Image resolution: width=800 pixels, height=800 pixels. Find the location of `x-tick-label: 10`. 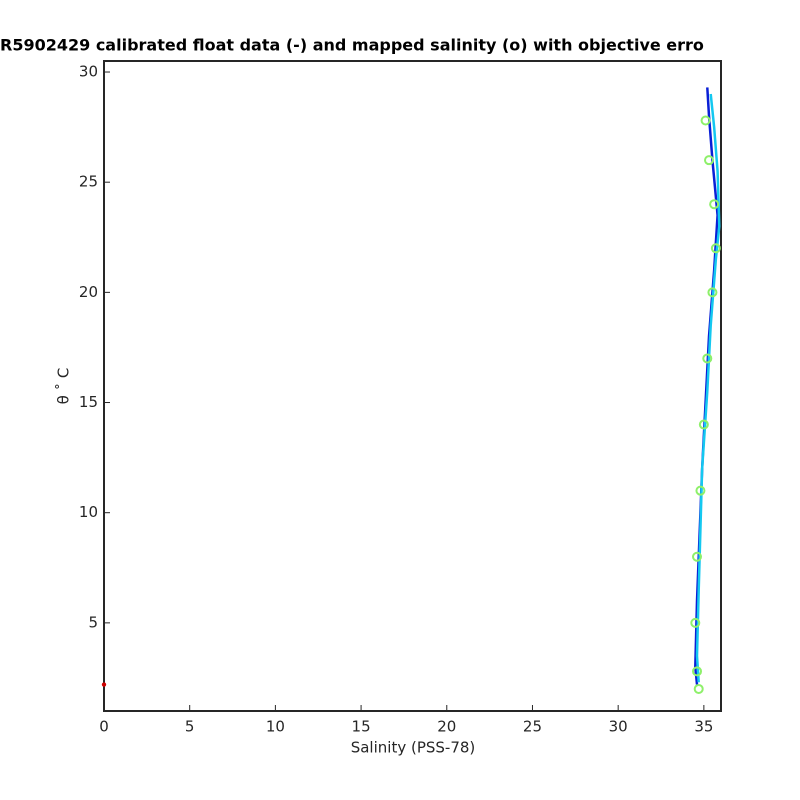

x-tick-label: 10 is located at coordinates (275, 727).